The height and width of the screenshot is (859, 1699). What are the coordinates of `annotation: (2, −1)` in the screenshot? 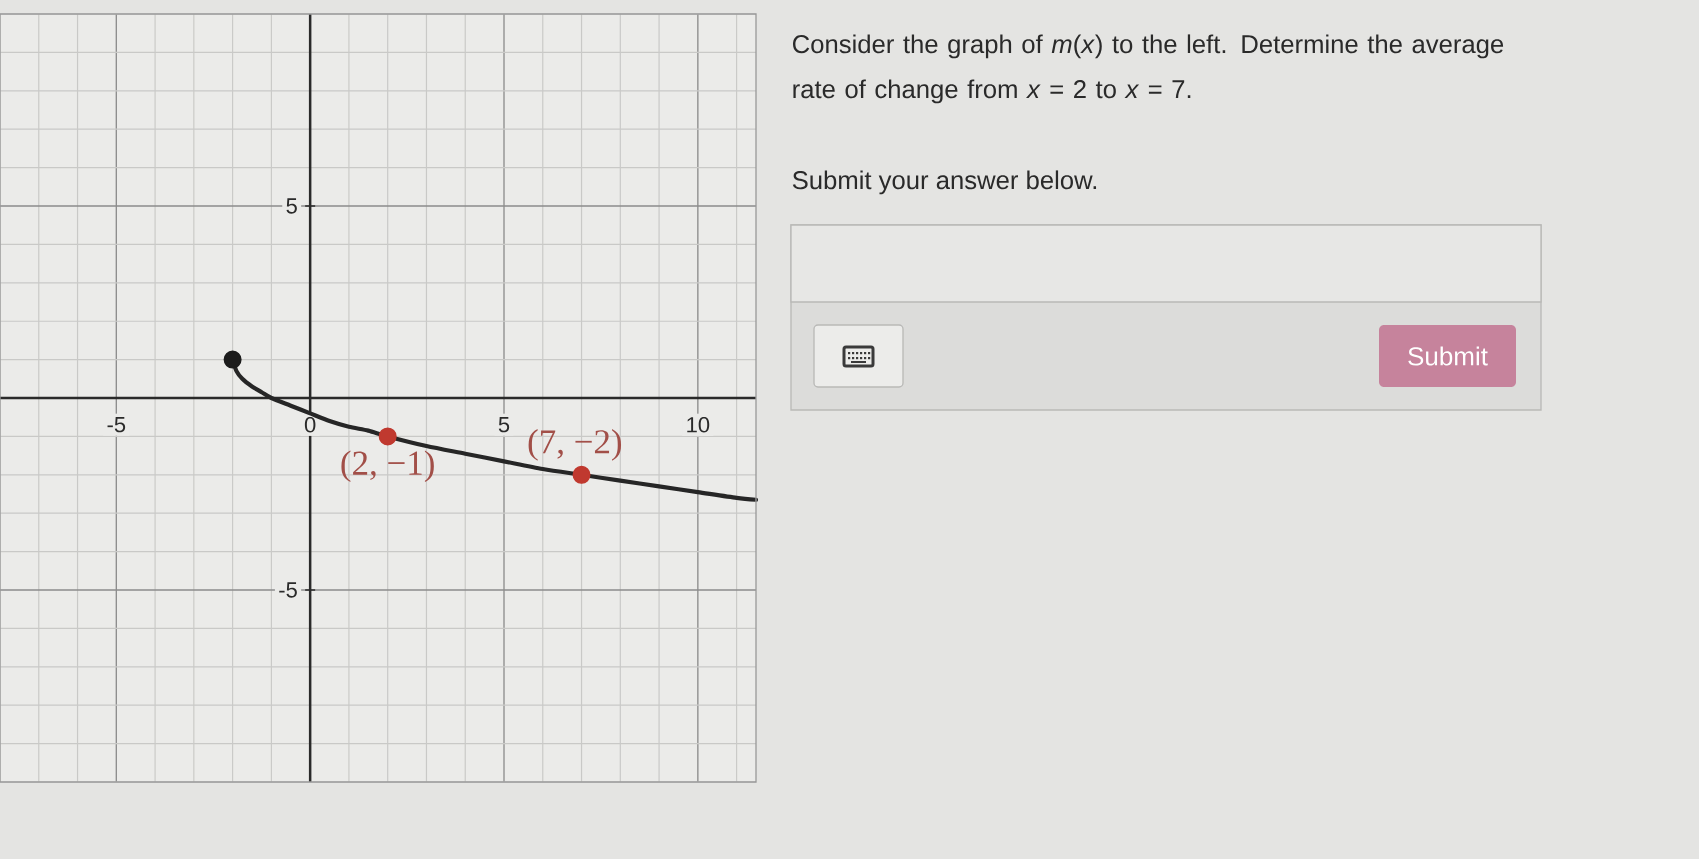 It's located at (387, 466).